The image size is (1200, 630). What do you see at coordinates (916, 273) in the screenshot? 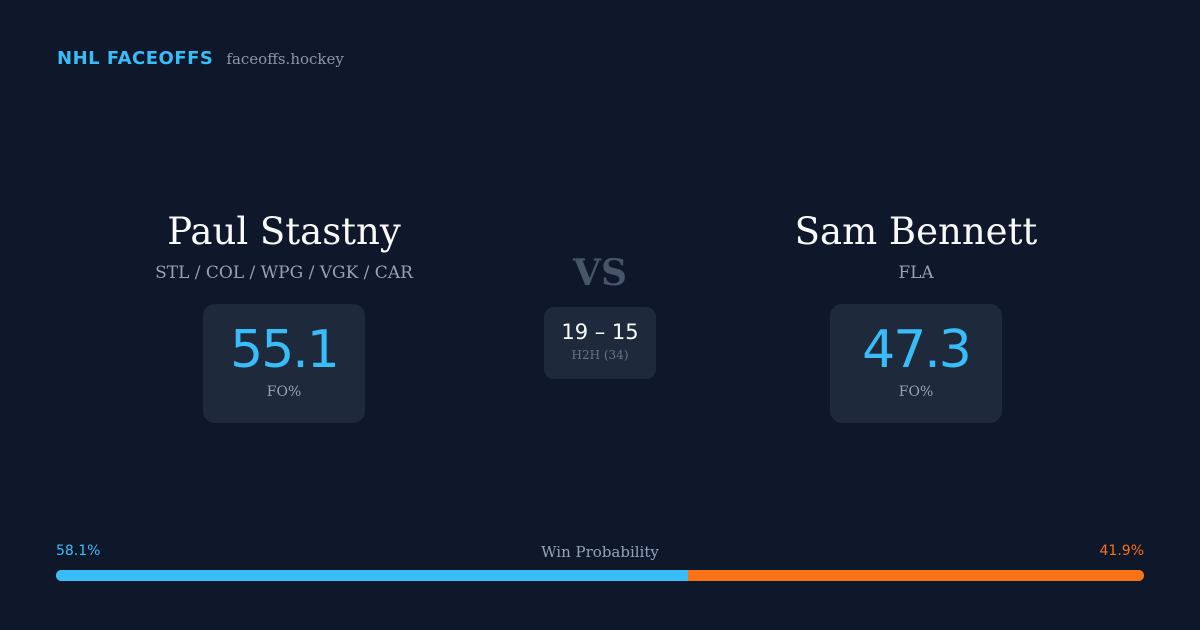
I see `player-right-teams: FLA` at bounding box center [916, 273].